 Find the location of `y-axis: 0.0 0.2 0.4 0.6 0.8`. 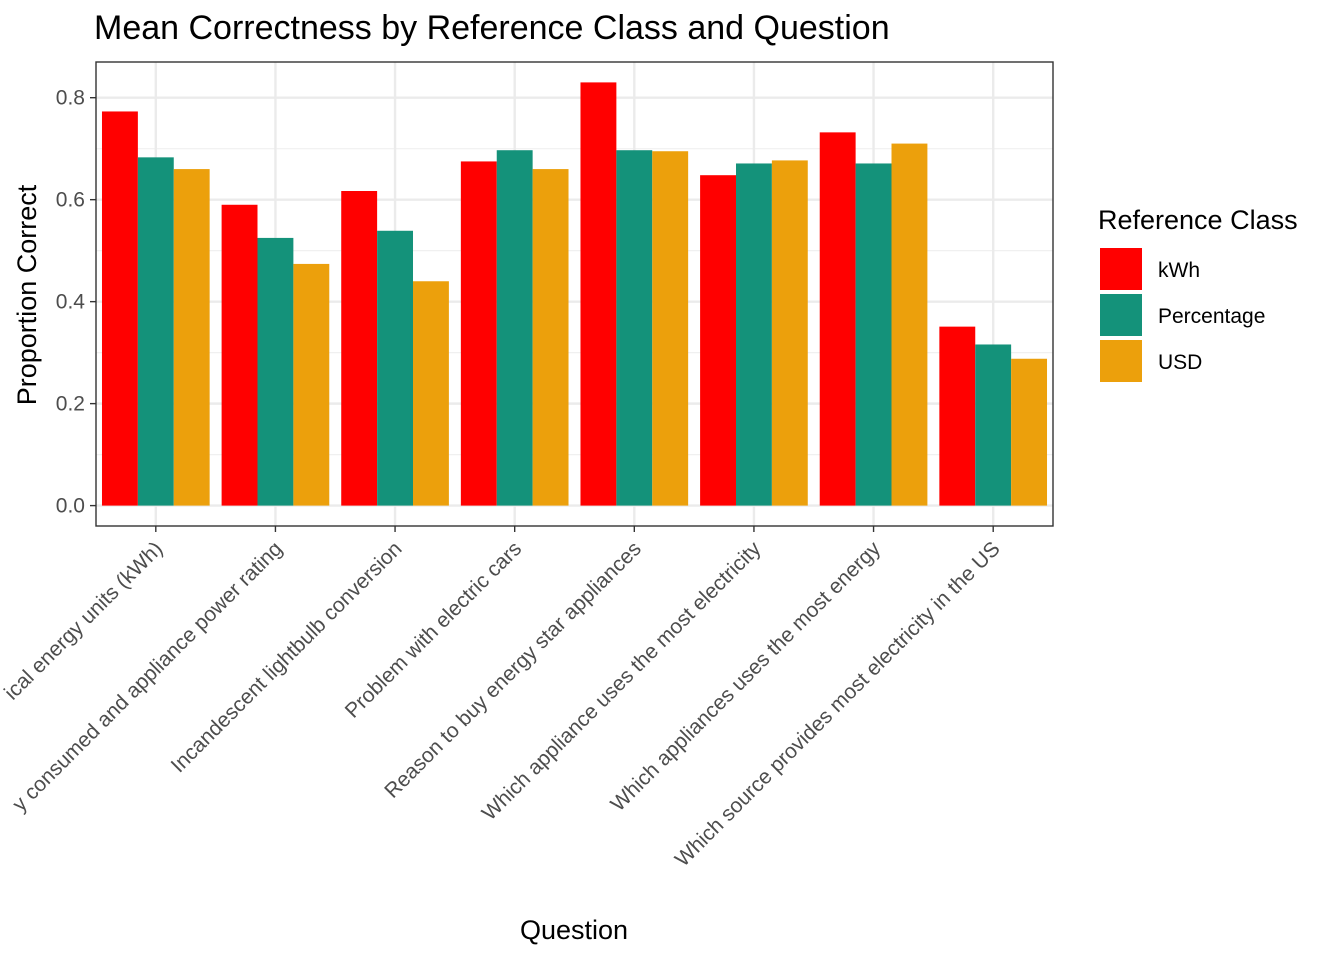

y-axis: 0.0 0.2 0.4 0.6 0.8 is located at coordinates (76, 302).